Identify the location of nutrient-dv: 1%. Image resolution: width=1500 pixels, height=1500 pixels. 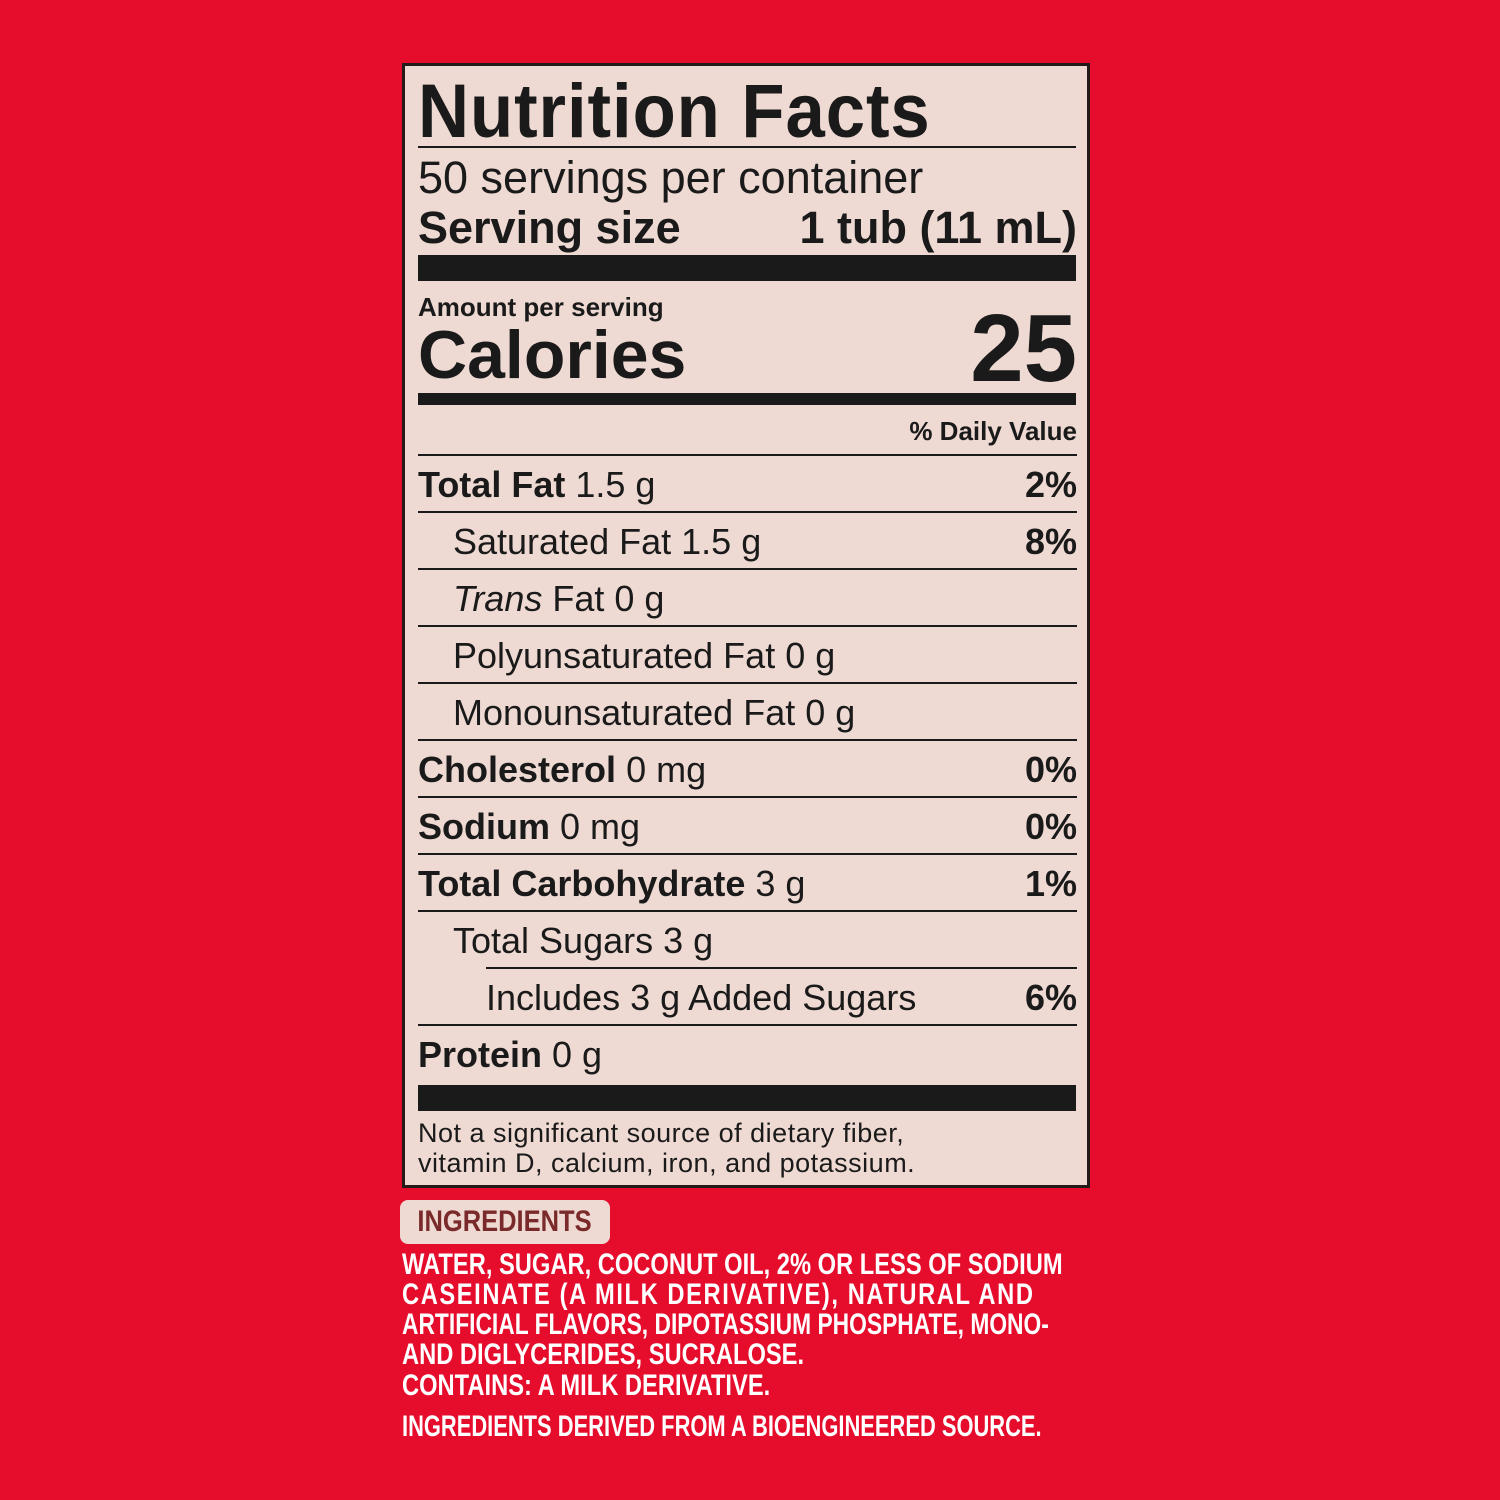
(1050, 883).